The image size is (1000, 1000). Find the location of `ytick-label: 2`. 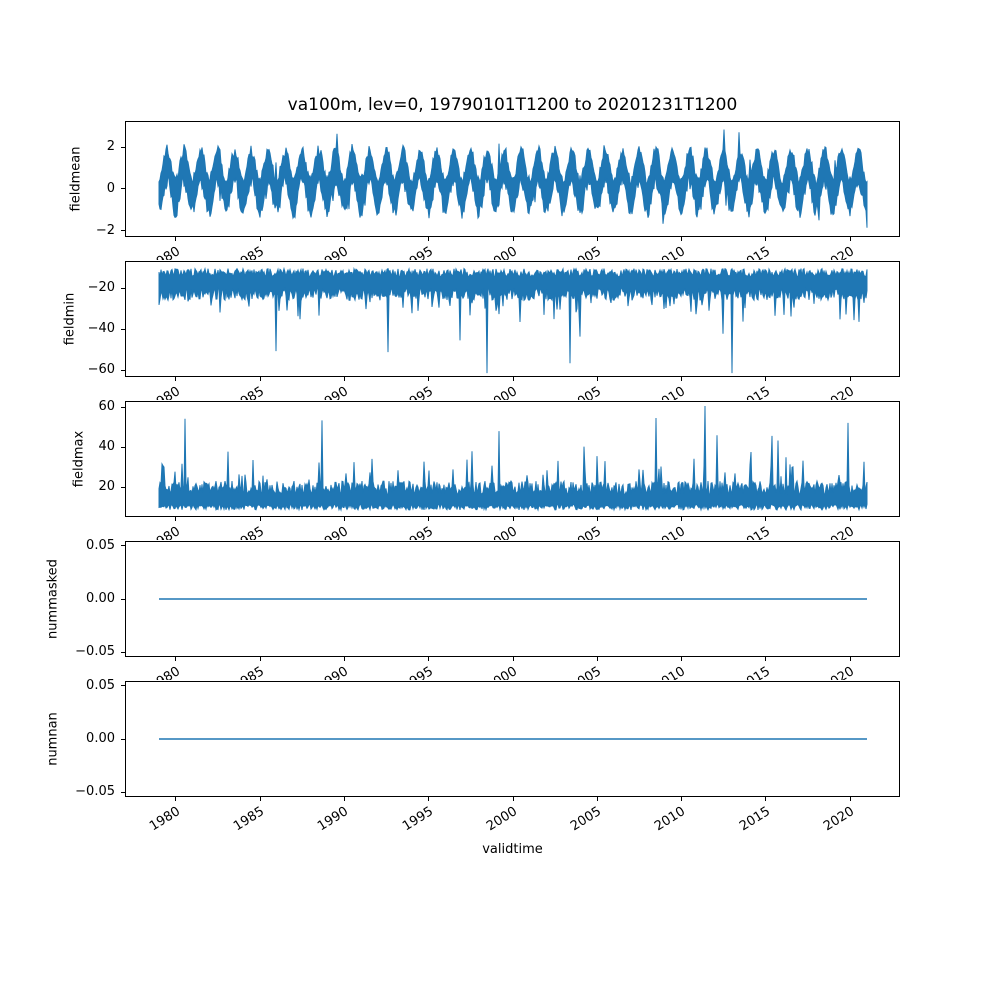

ytick-label: 2 is located at coordinates (110, 146).